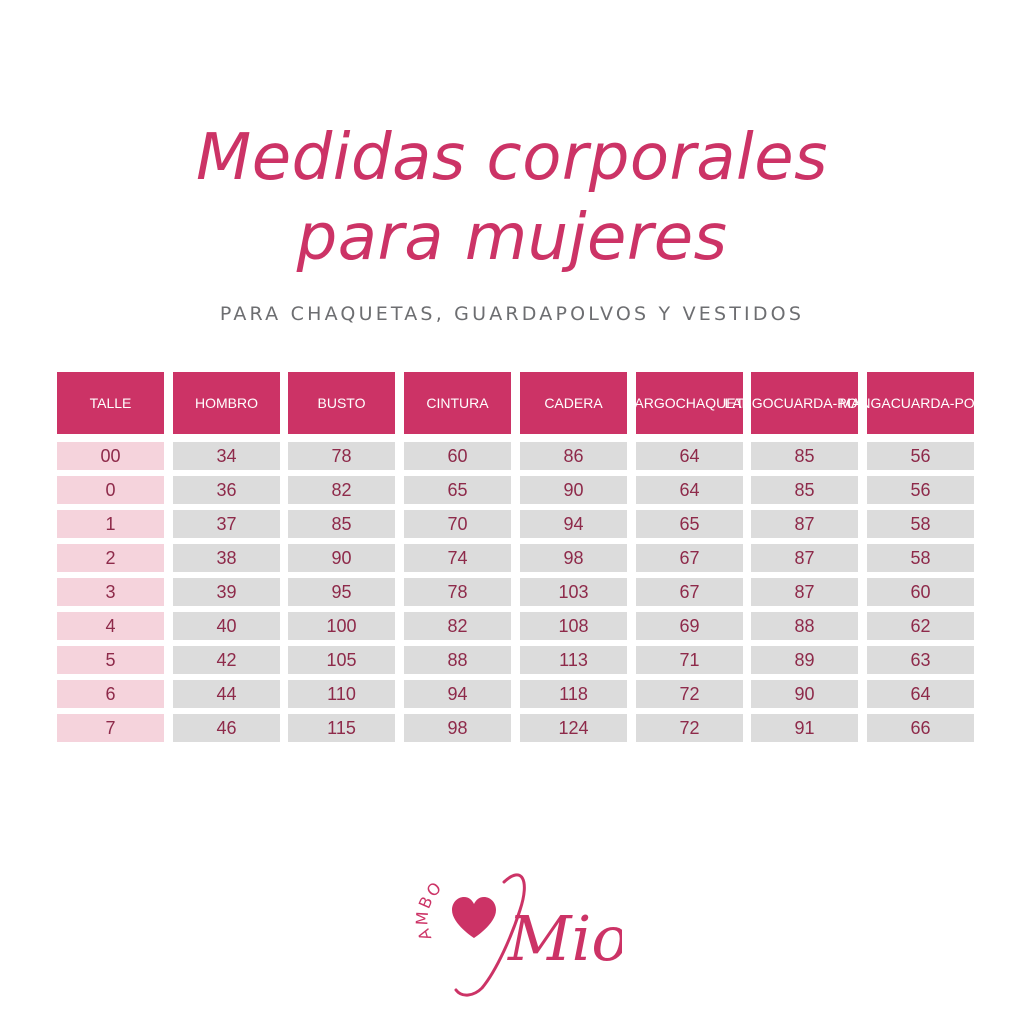 The width and height of the screenshot is (1024, 1024). Describe the element at coordinates (920, 626) in the screenshot. I see `measurement-cell: 62` at that location.